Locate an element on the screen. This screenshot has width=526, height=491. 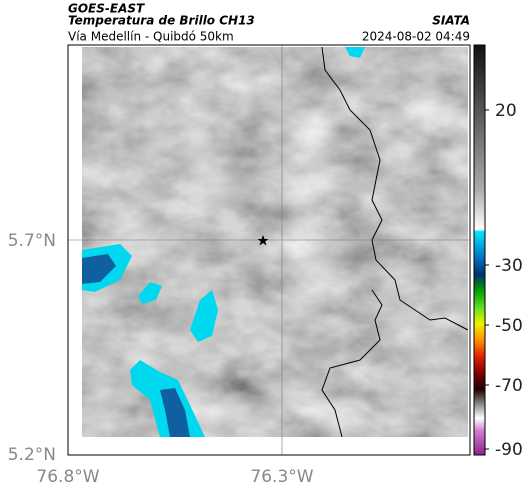
location-star is located at coordinates (263, 240).